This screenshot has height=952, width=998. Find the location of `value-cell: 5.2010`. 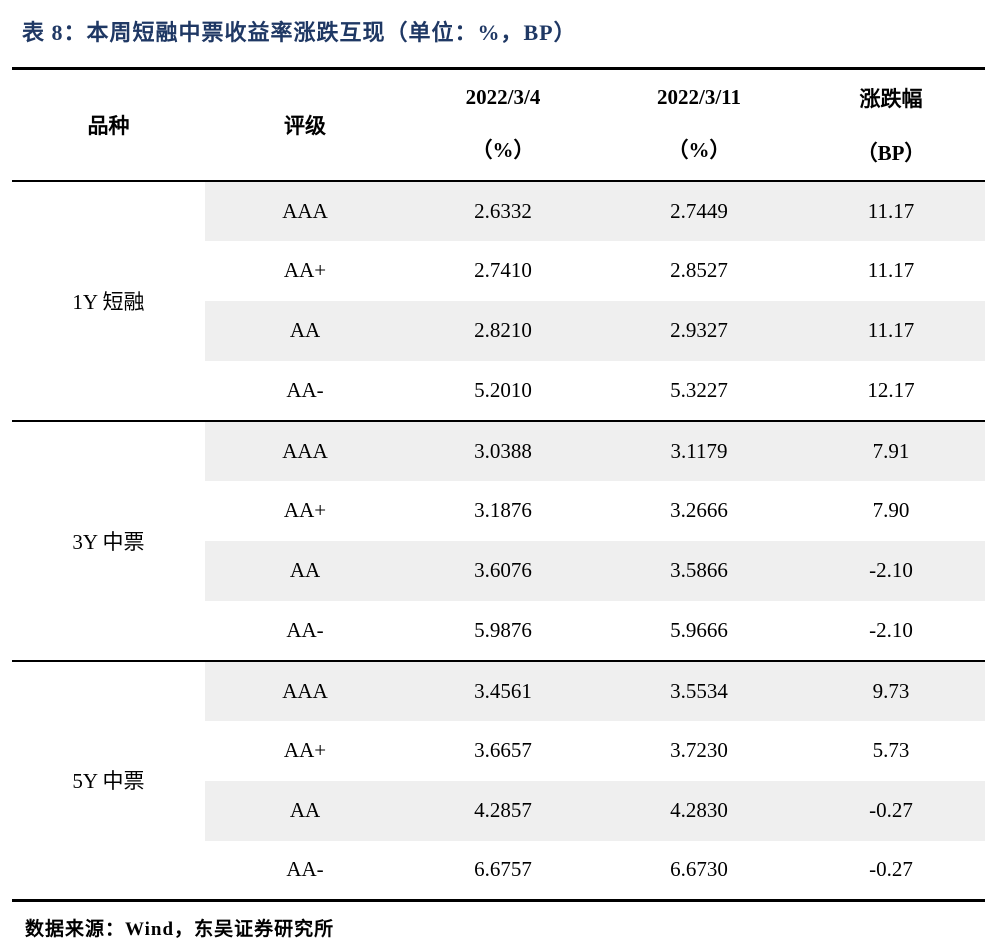

value-cell: 5.2010 is located at coordinates (503, 390).